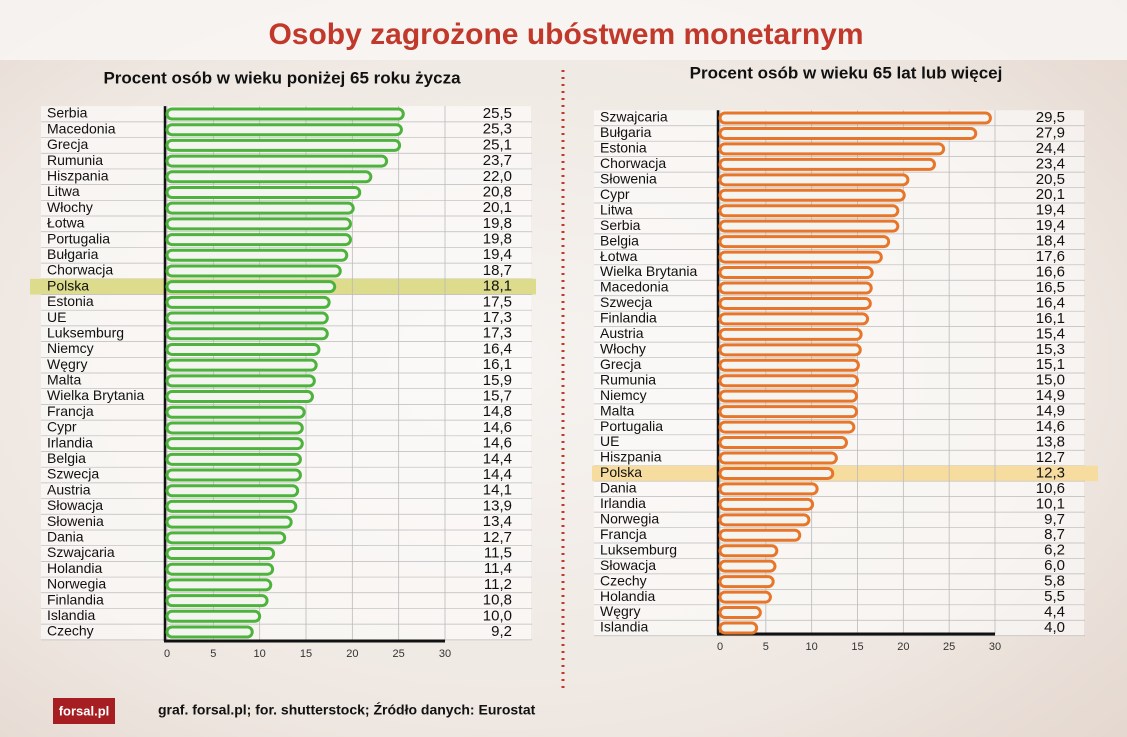 This screenshot has width=1127, height=737. I want to click on category-label: Włochy, so click(70, 207).